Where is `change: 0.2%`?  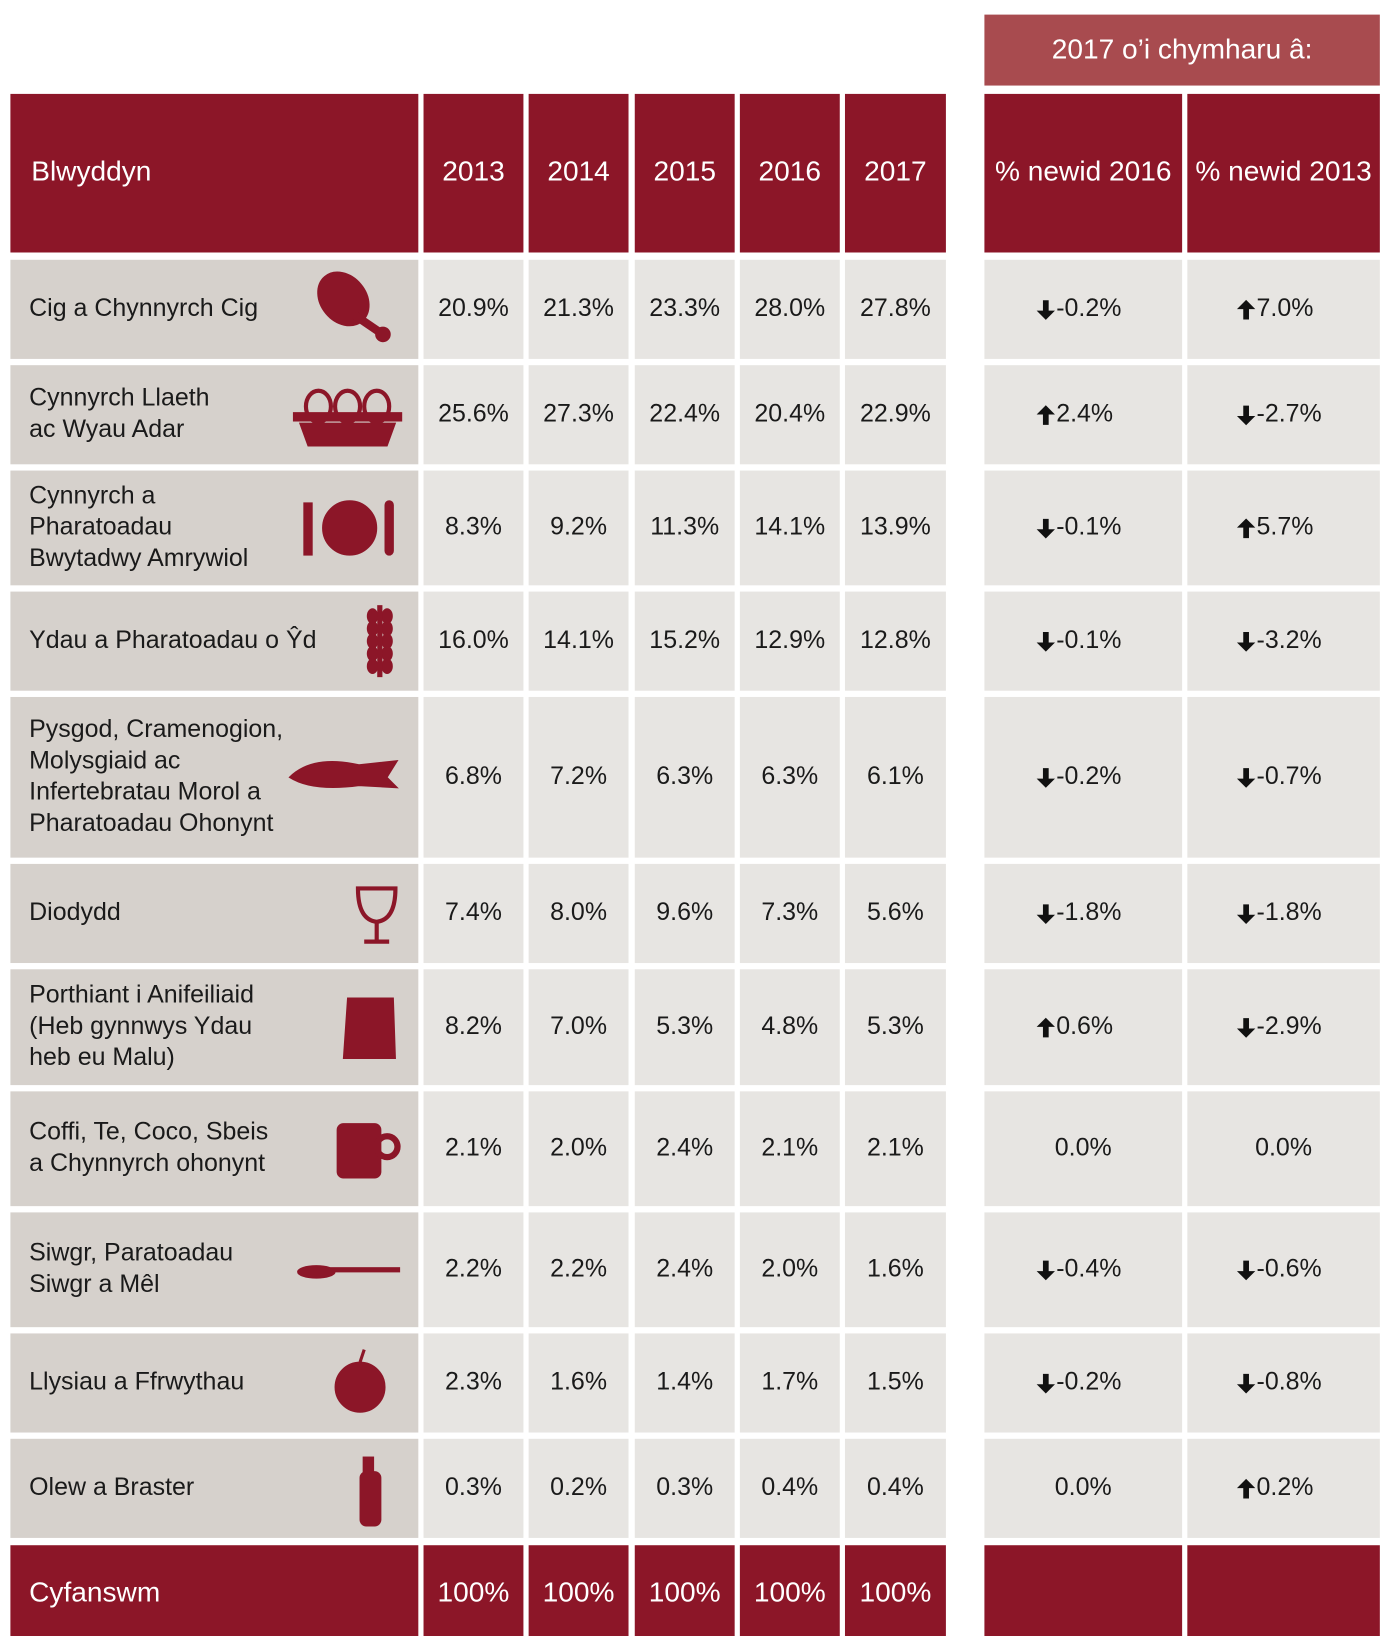 change: 0.2% is located at coordinates (1285, 1487).